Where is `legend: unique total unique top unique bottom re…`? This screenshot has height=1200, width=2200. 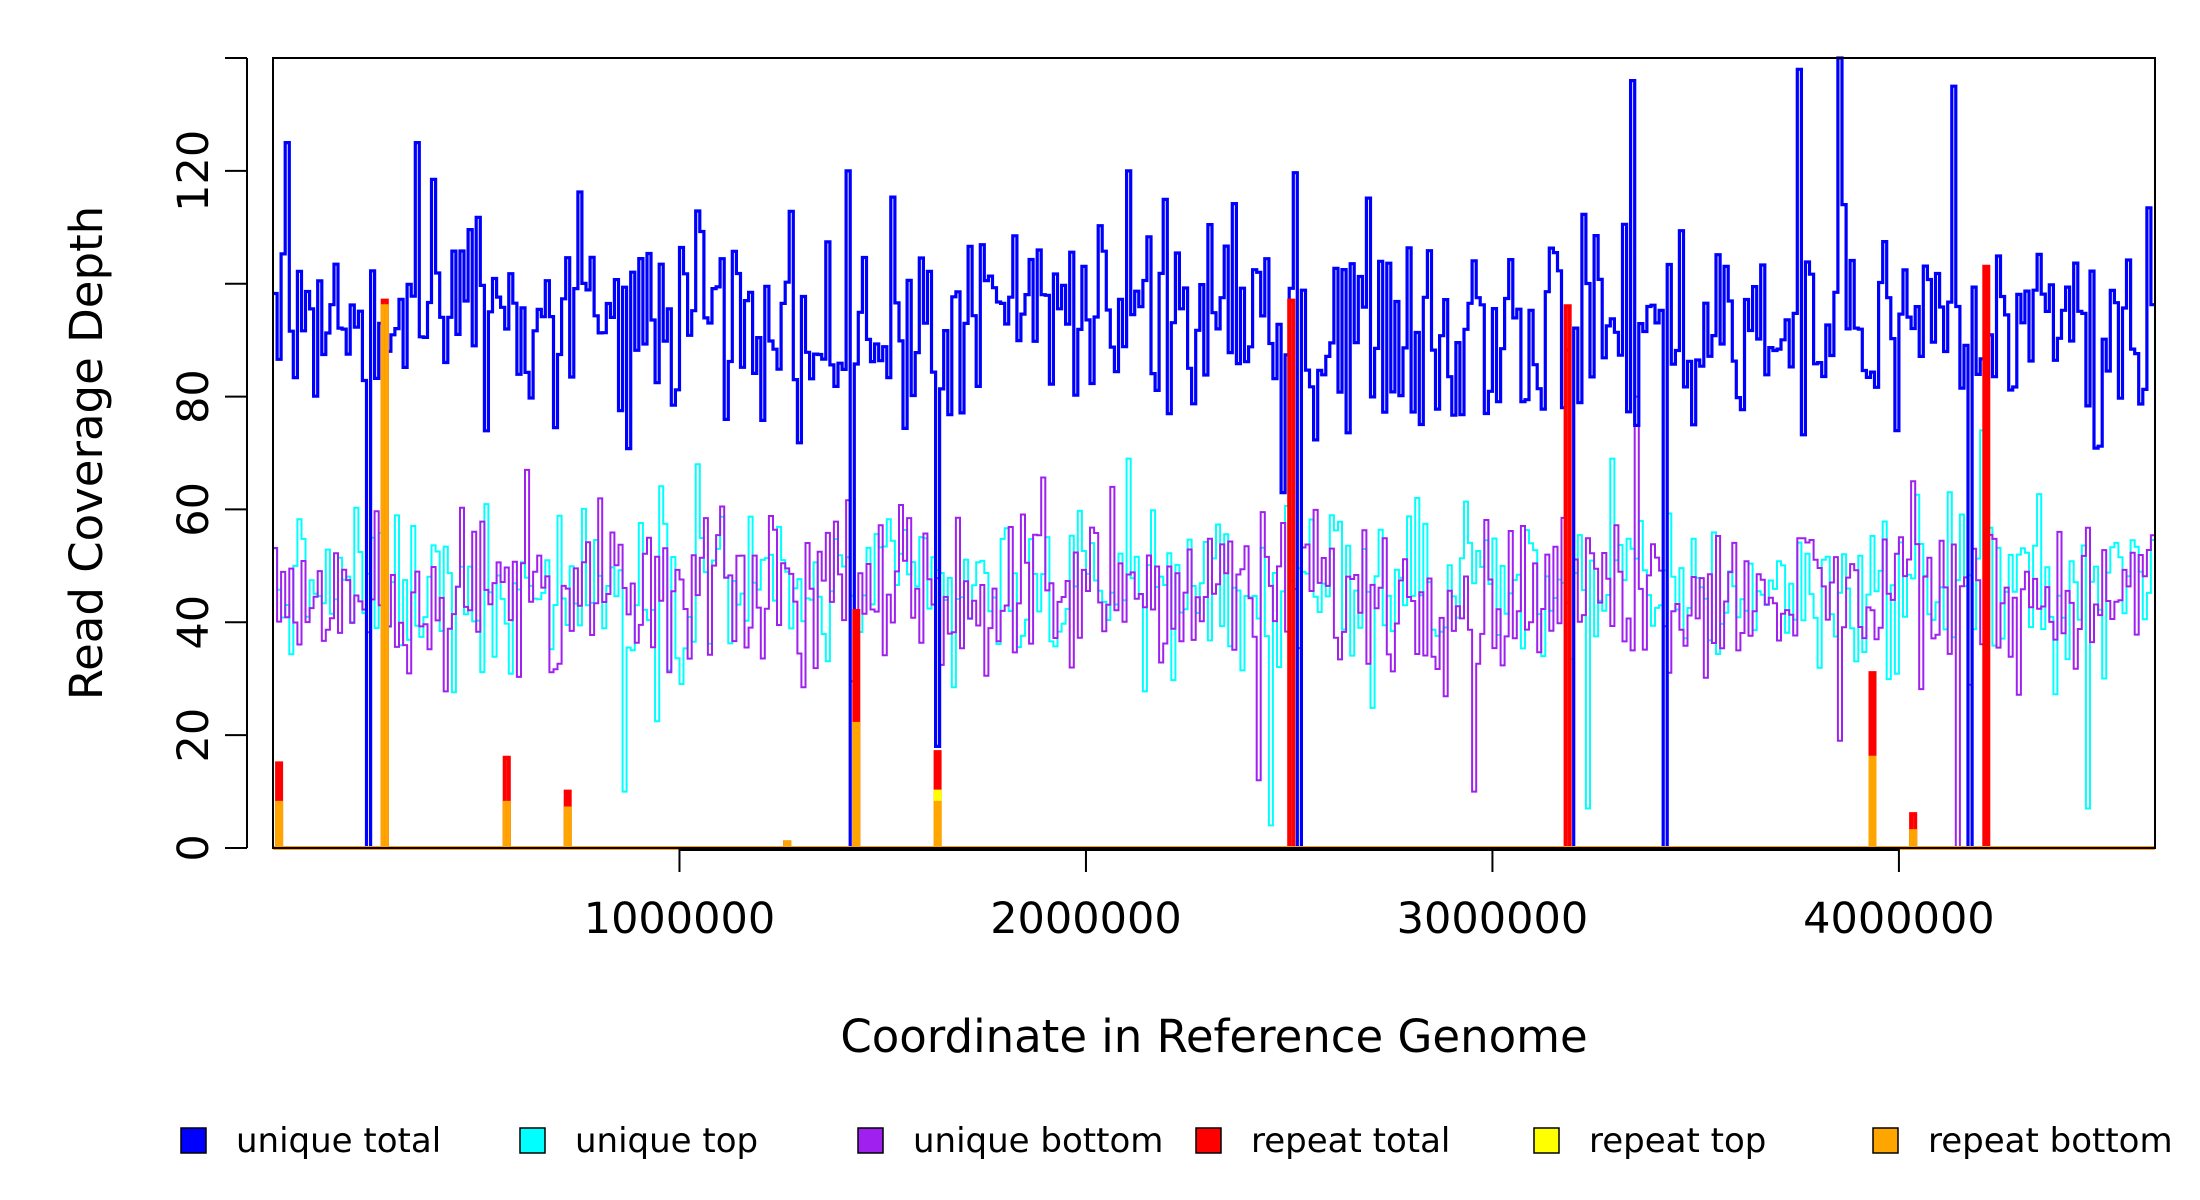 legend: unique total unique top unique bottom re… is located at coordinates (1176, 1141).